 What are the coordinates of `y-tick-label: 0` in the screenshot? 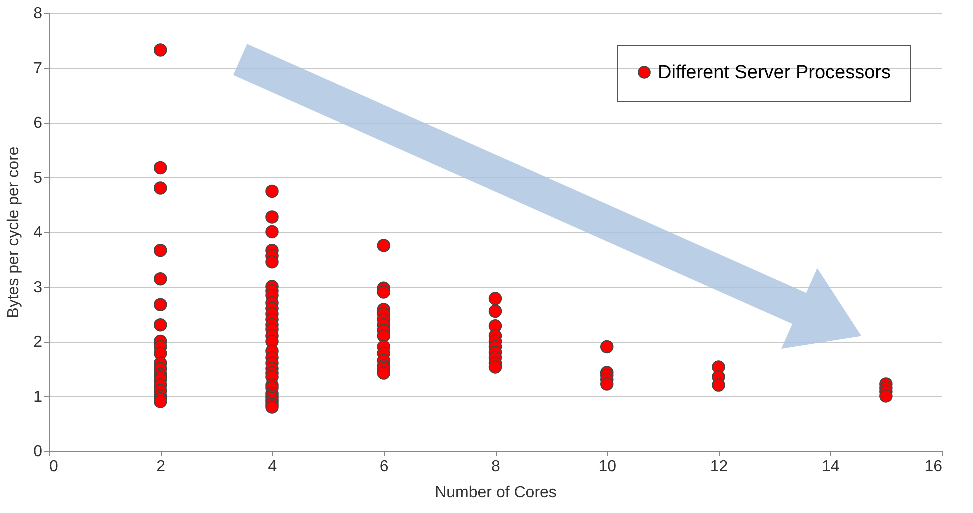 It's located at (38, 452).